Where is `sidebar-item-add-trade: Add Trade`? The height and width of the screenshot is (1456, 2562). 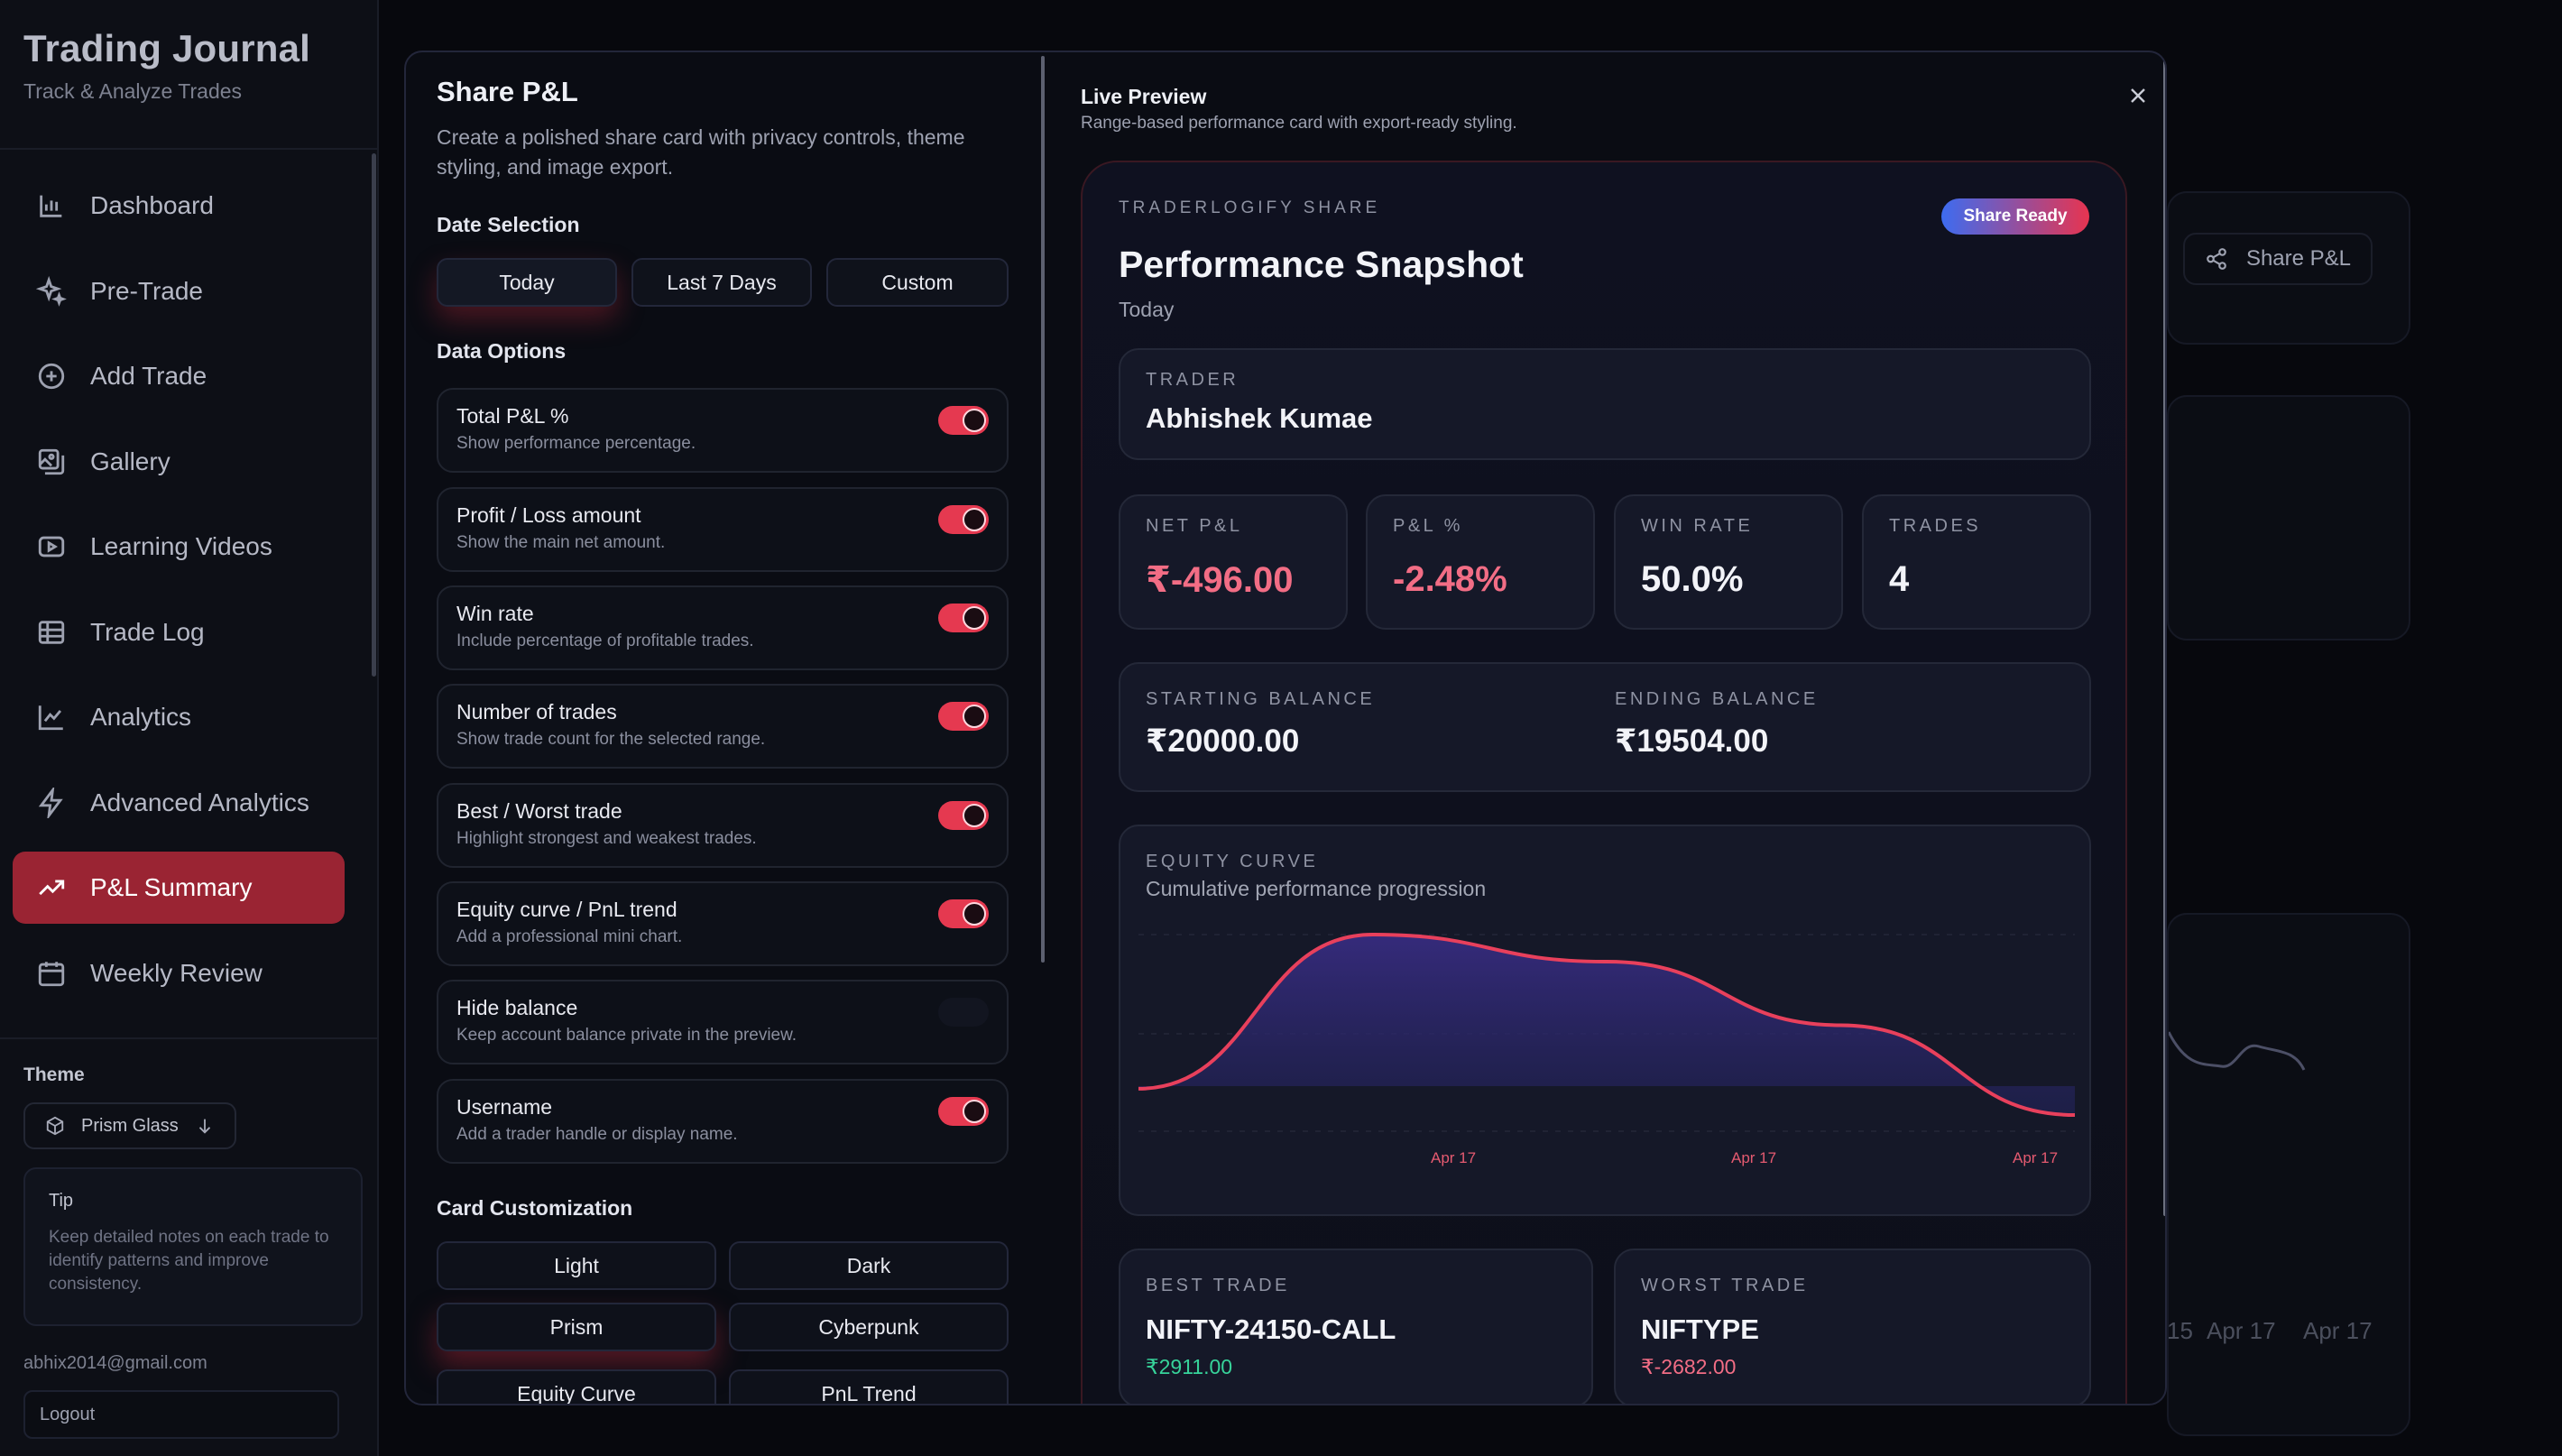 sidebar-item-add-trade: Add Trade is located at coordinates (179, 376).